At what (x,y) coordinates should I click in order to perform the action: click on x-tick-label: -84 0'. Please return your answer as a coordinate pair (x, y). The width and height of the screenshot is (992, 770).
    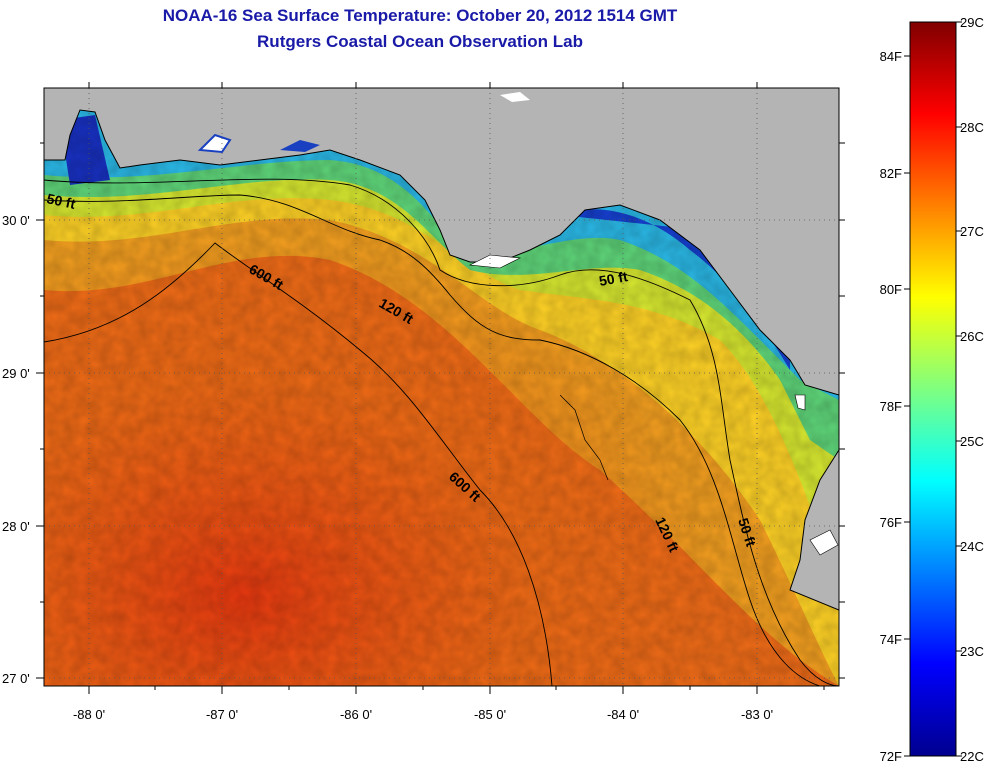
    Looking at the image, I should click on (623, 714).